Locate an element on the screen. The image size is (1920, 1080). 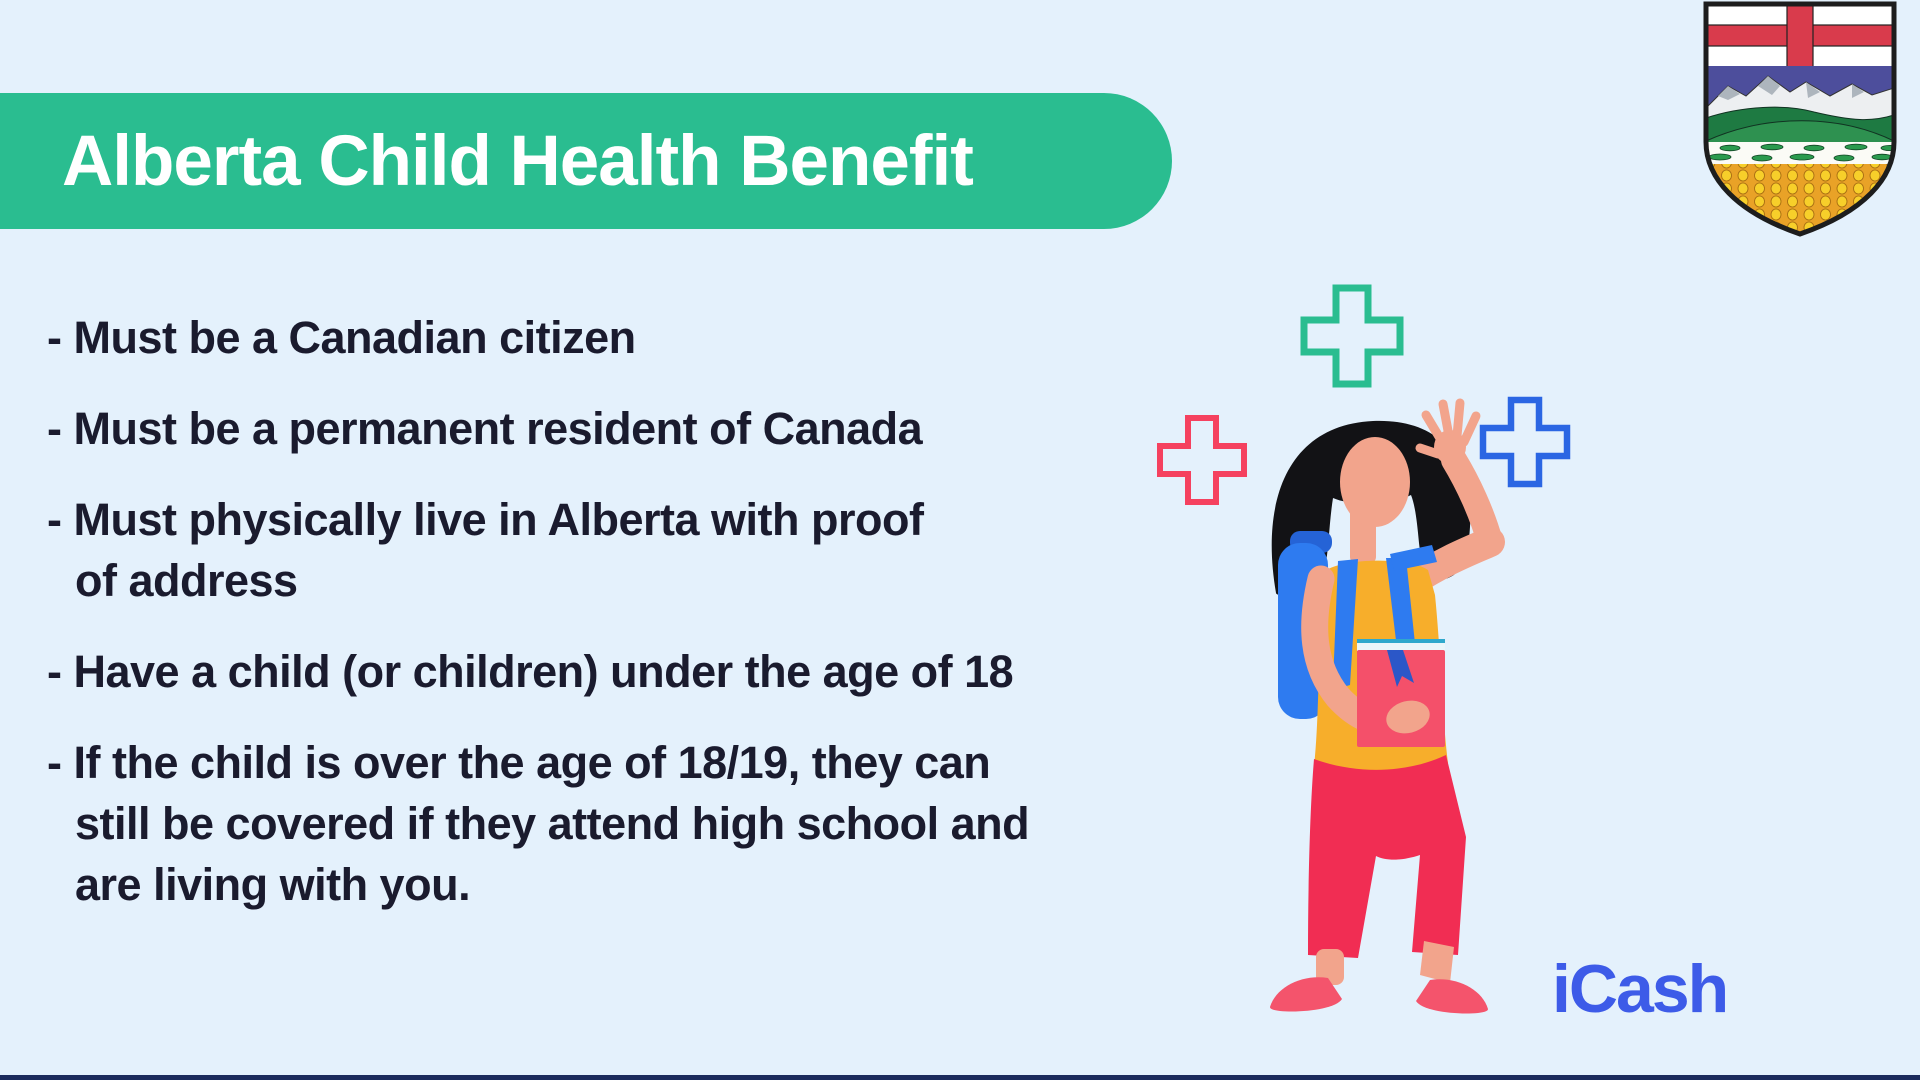
left-shoe is located at coordinates (1306, 994).